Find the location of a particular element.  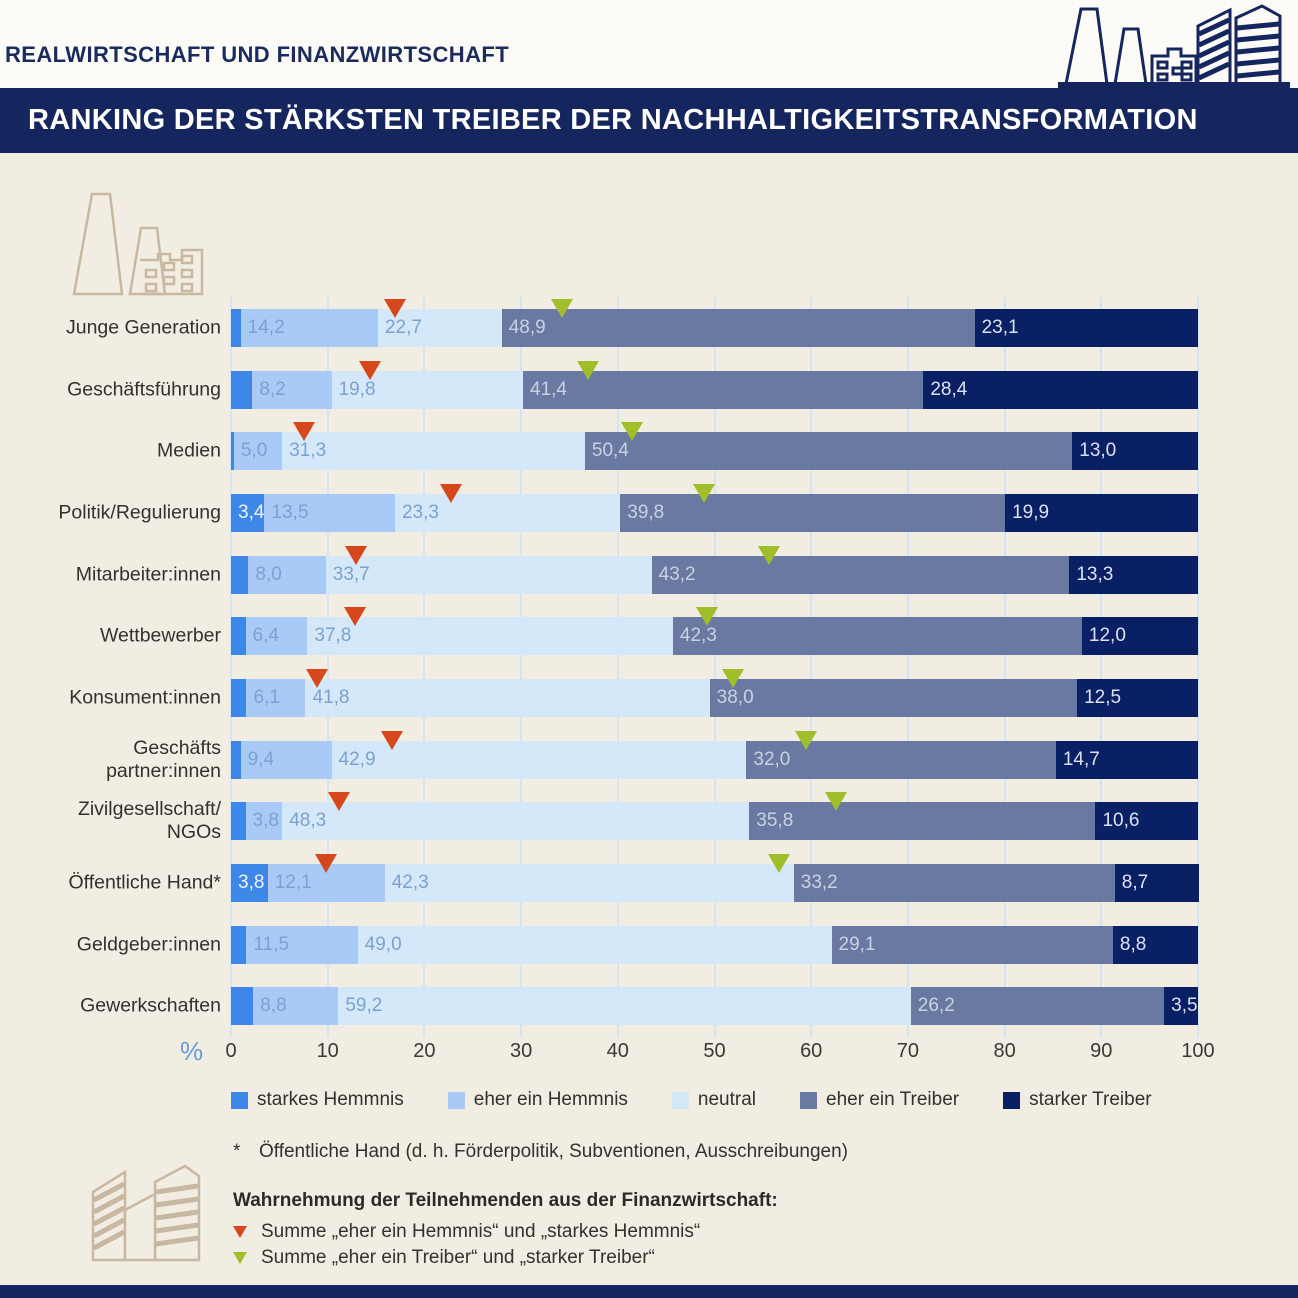

bar-segment: 8,2 is located at coordinates (292, 389).